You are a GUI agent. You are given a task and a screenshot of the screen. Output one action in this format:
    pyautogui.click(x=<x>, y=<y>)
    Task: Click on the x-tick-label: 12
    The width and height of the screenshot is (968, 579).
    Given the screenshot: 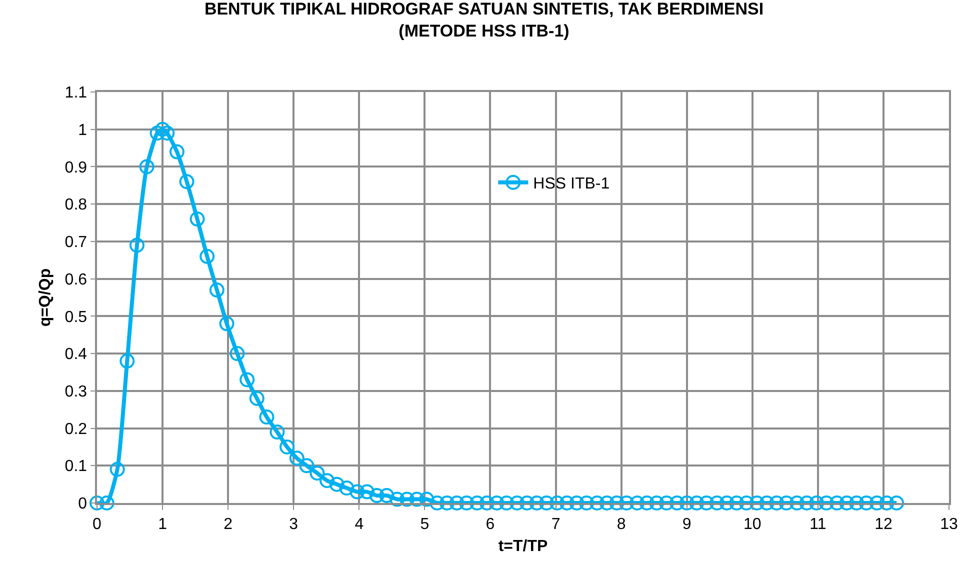 What is the action you would take?
    pyautogui.click(x=883, y=524)
    